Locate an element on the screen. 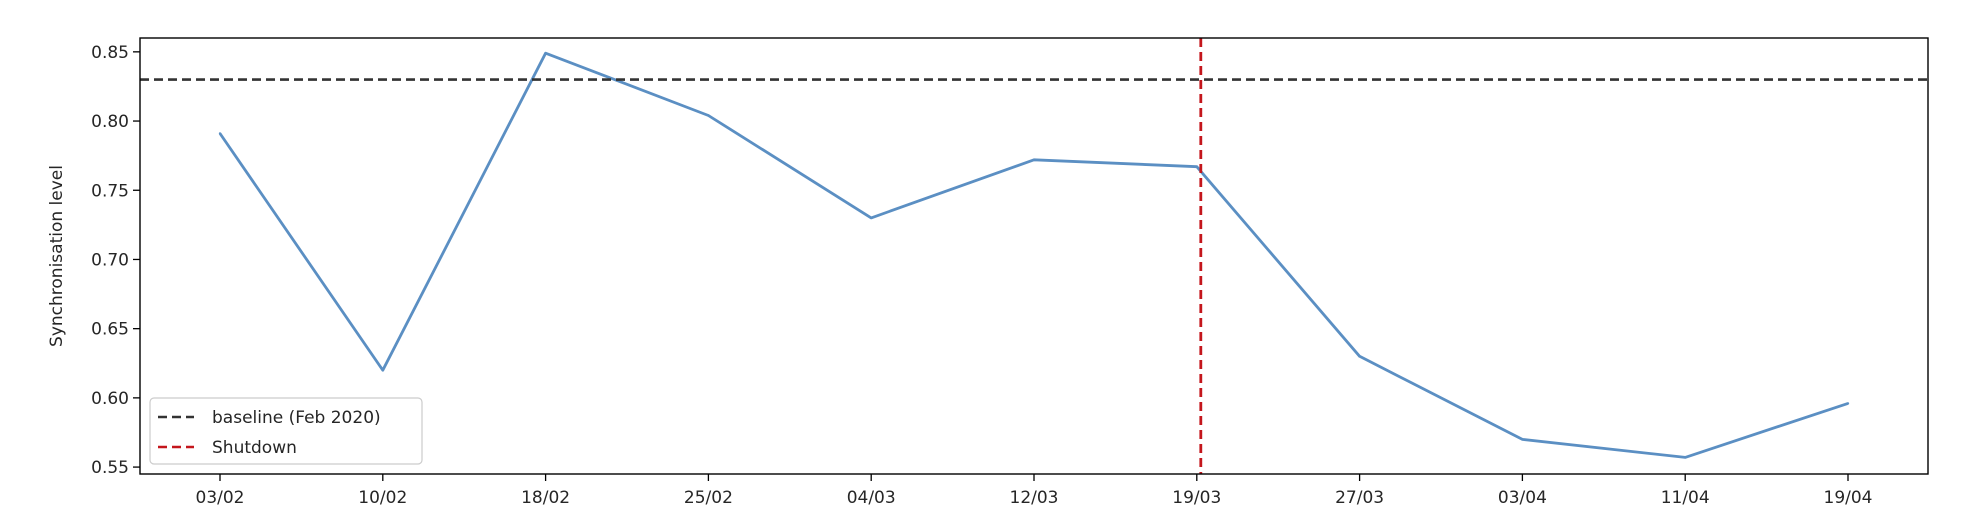  x-tick-label: 12/03 is located at coordinates (1034, 498).